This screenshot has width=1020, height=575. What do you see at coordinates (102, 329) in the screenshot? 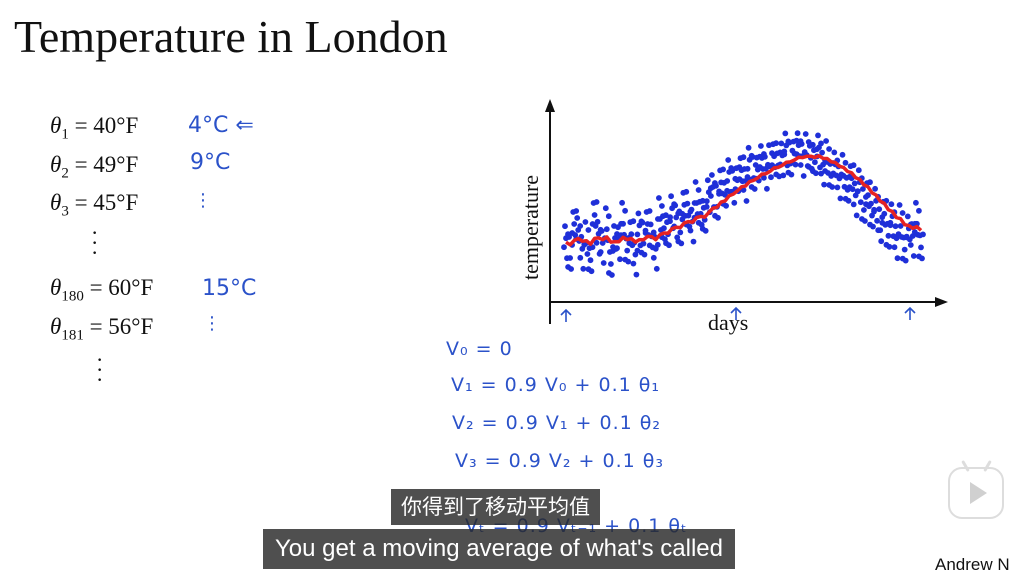
I see `theta-181-equation: θ181 = 56°F` at bounding box center [102, 329].